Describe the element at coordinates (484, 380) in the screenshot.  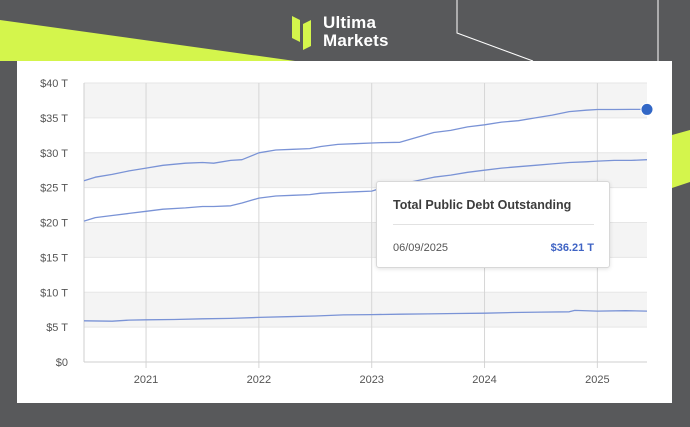
I see `x-tick-label: 2024` at that location.